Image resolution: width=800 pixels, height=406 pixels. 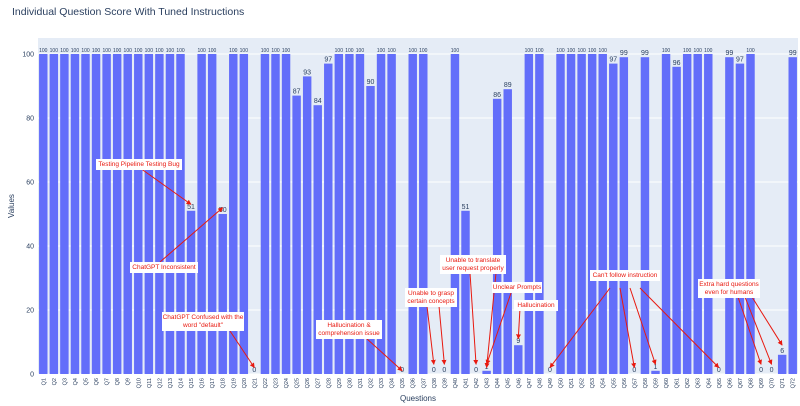 I want to click on y-tick-label: 60, so click(x=30, y=183).